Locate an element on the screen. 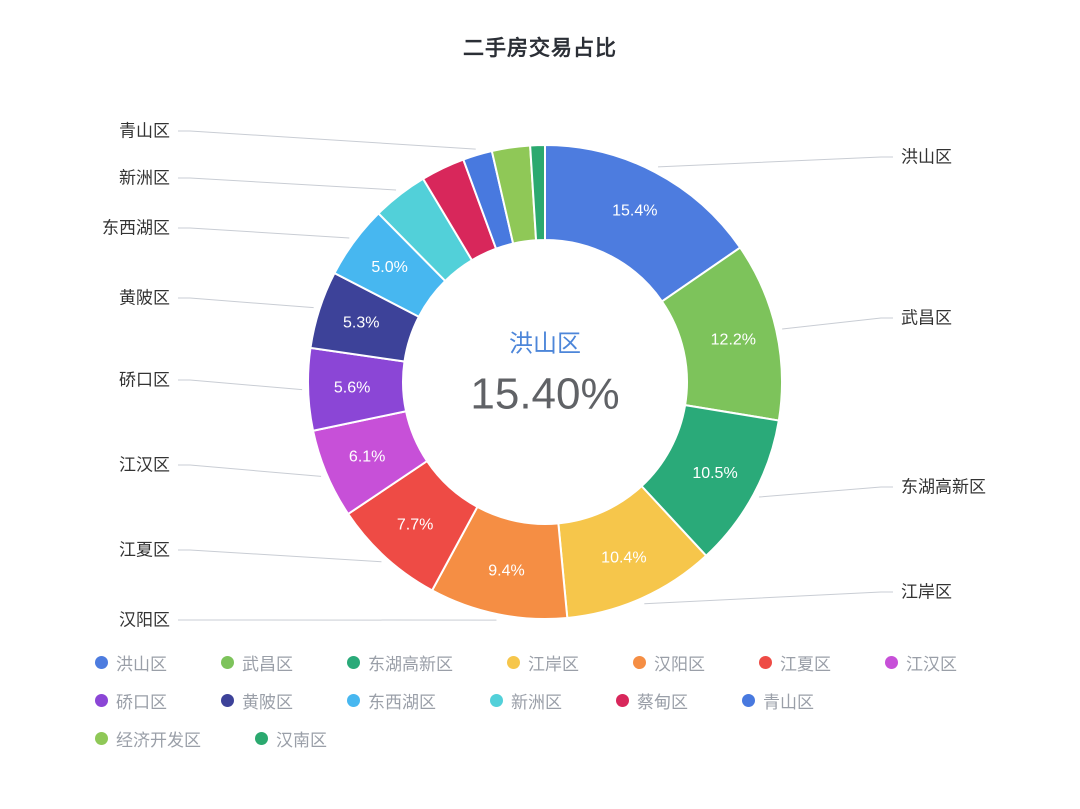 The width and height of the screenshot is (1080, 809). legend-label: 江汉区 is located at coordinates (931, 664).